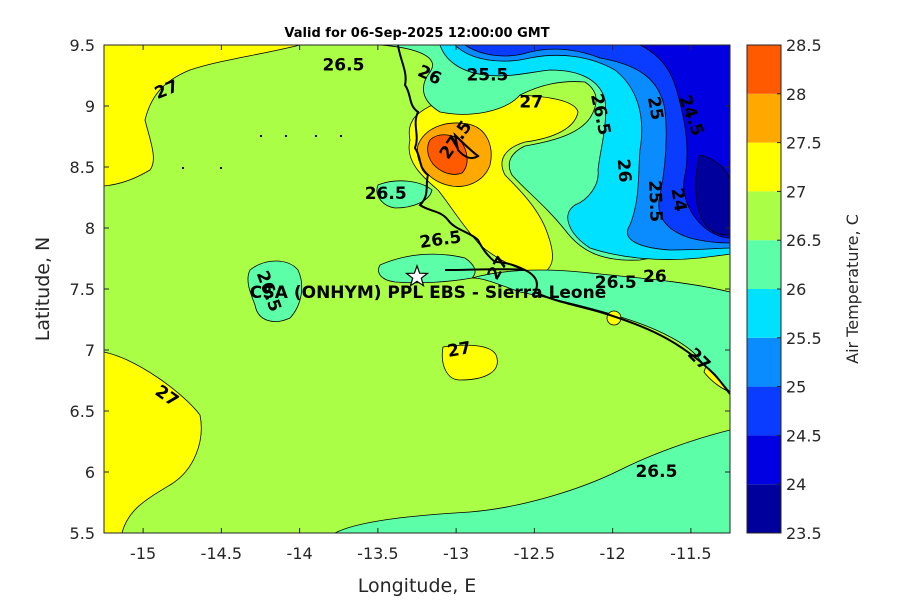  What do you see at coordinates (90, 472) in the screenshot?
I see `y-tick-label: 6` at bounding box center [90, 472].